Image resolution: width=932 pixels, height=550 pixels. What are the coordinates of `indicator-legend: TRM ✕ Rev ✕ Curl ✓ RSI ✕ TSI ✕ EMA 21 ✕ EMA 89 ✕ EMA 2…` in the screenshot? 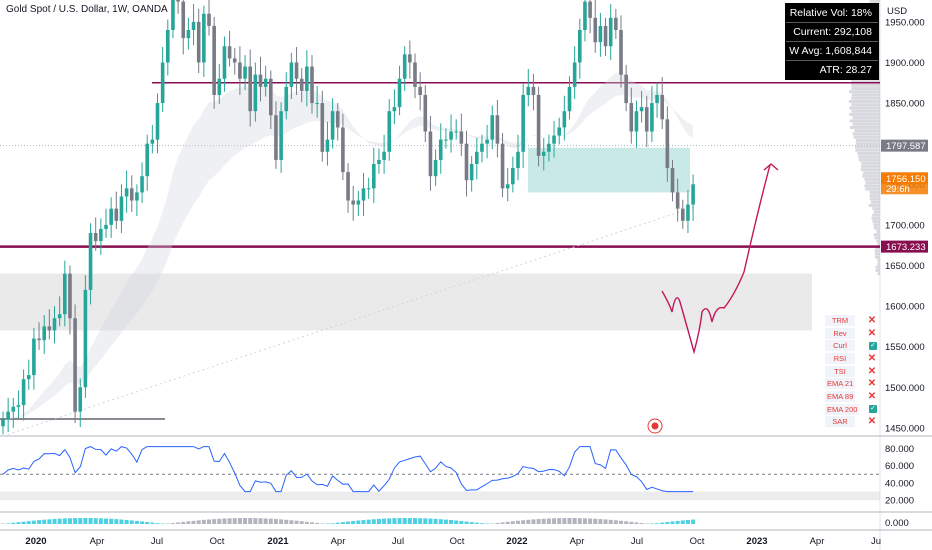 It's located at (851, 371).